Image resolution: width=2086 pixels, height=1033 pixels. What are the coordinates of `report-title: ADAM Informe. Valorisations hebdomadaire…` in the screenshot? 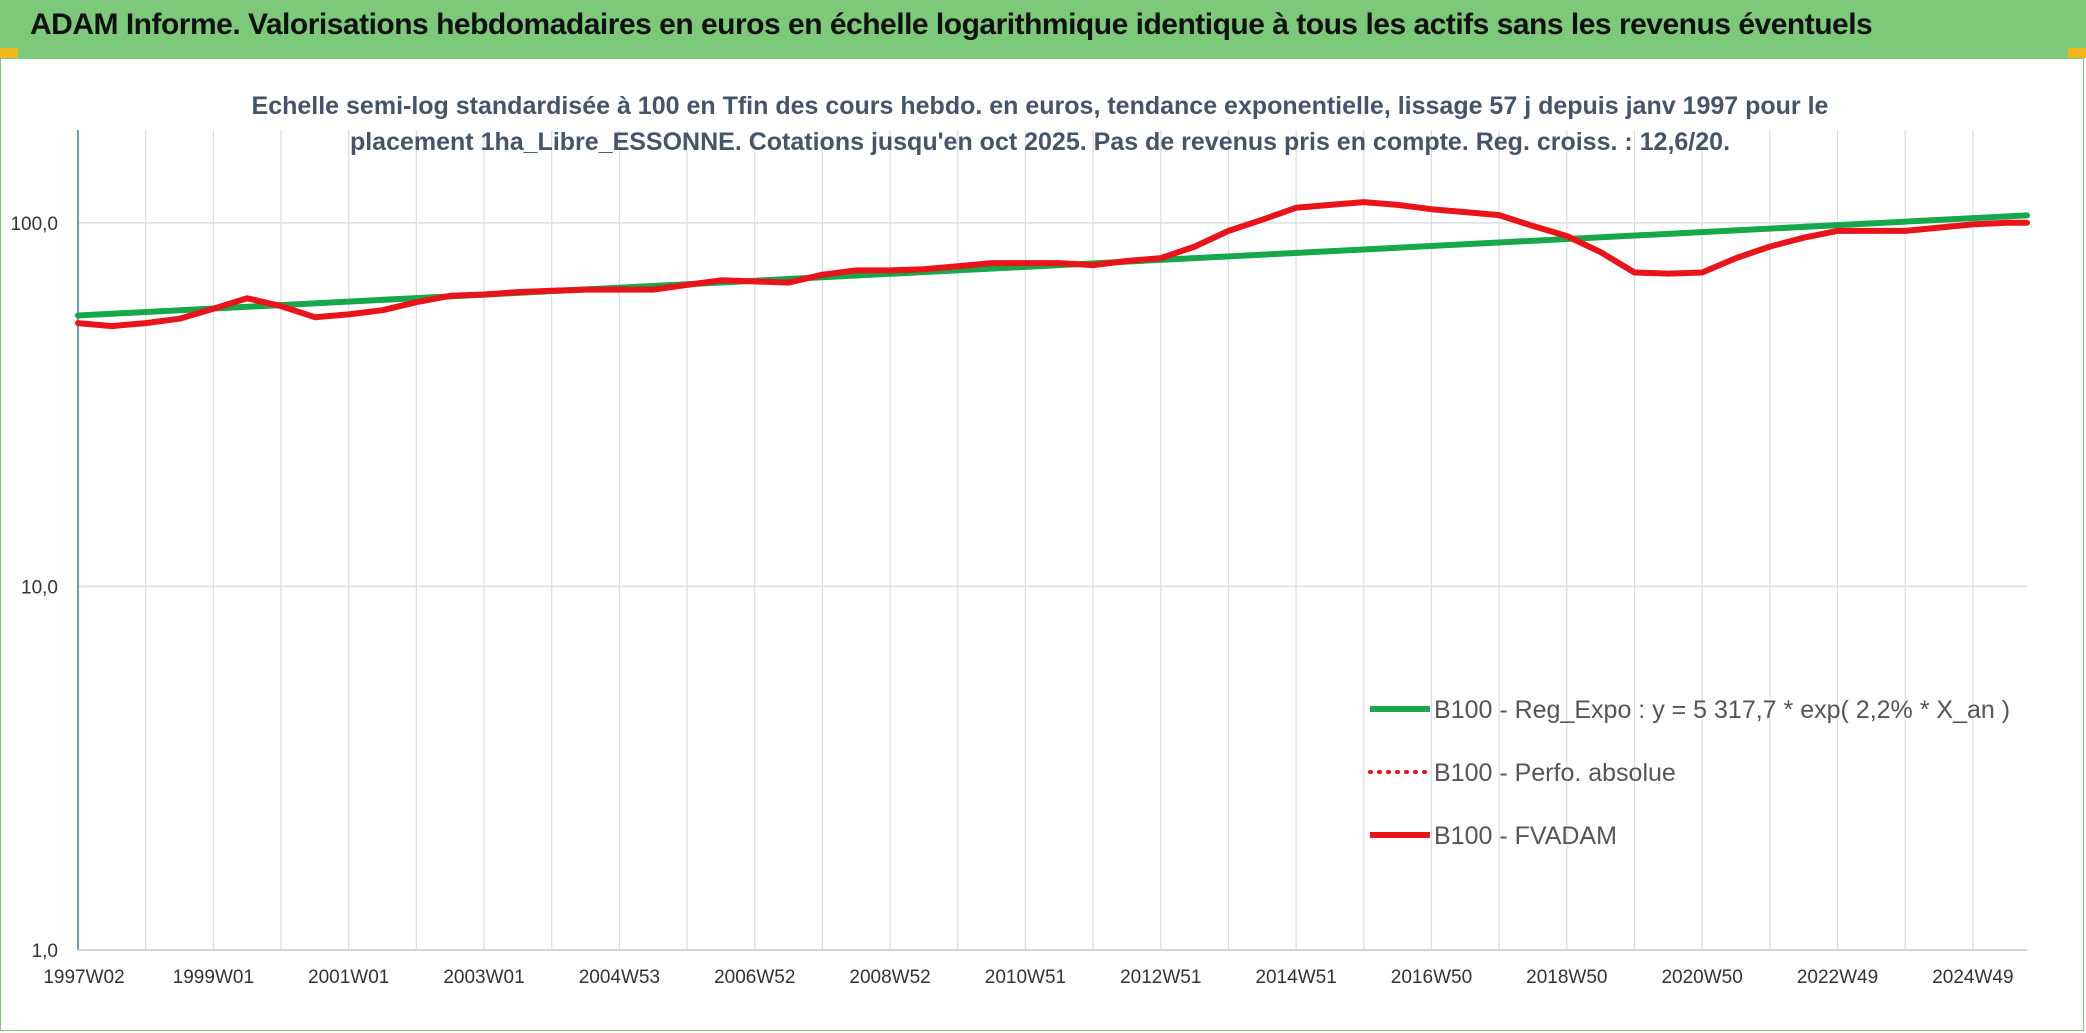 It's located at (951, 24).